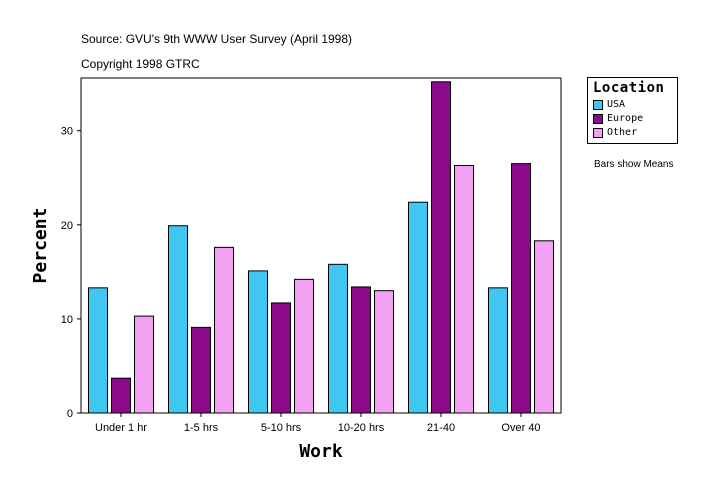 This screenshot has width=724, height=496. What do you see at coordinates (598, 133) in the screenshot?
I see `legend-swatch-other` at bounding box center [598, 133].